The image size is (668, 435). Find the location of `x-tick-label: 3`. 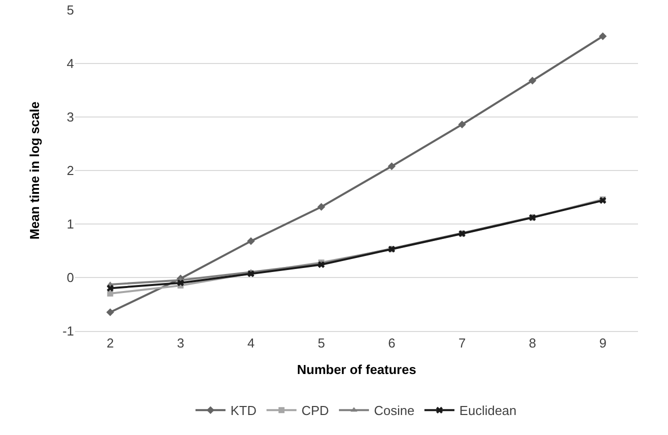

x-tick-label: 3 is located at coordinates (180, 343).